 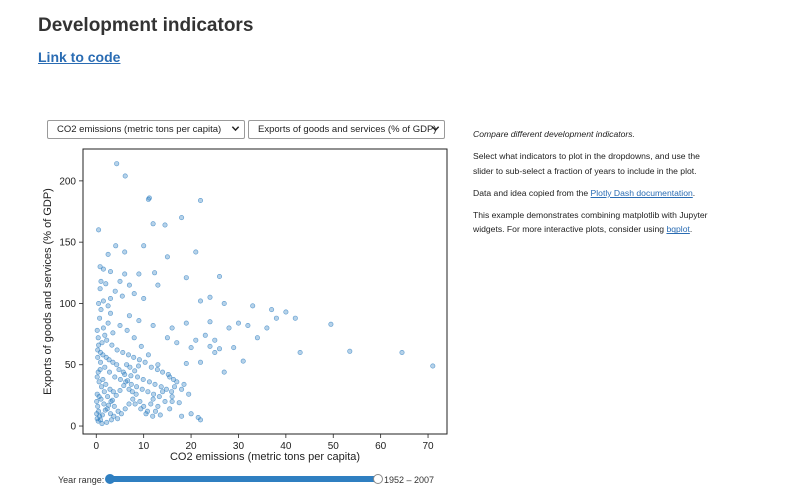 What do you see at coordinates (678, 229) in the screenshot?
I see `bqplot-link: bqplot` at bounding box center [678, 229].